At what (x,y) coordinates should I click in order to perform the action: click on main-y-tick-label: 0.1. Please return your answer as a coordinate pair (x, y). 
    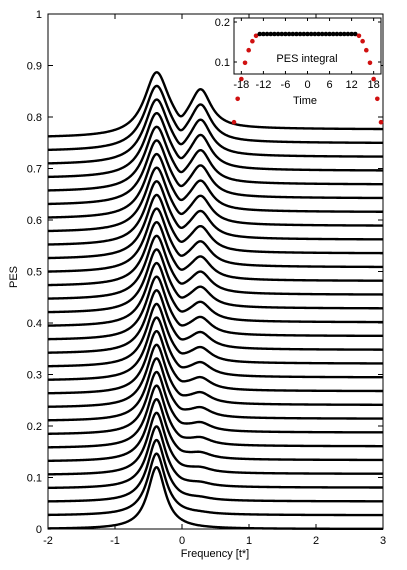
    Looking at the image, I should click on (34, 479).